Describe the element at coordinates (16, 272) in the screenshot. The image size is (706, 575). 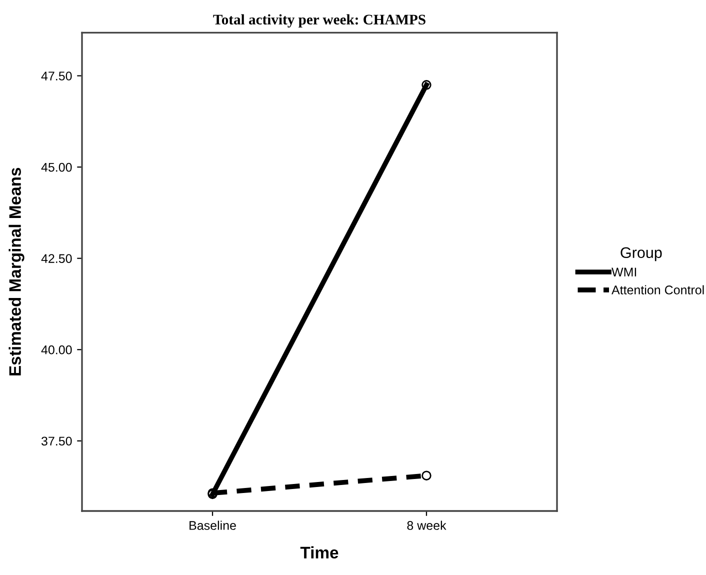
I see `y-axis-title: Estimated Marginal Means` at that location.